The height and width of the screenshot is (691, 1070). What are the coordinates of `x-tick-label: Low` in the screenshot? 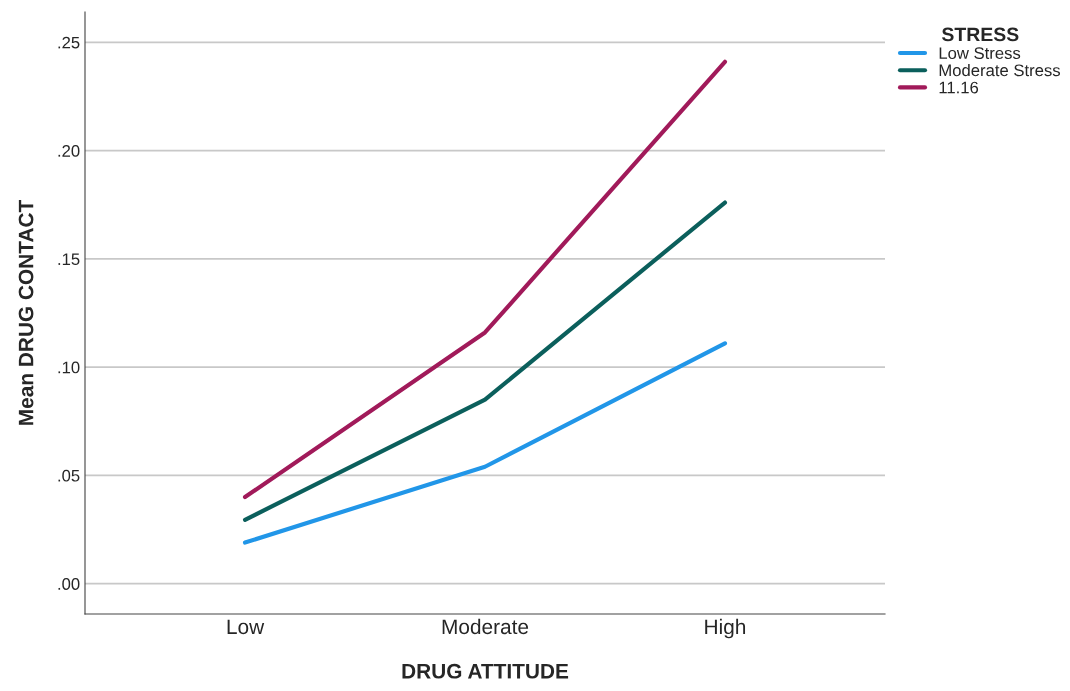 It's located at (246, 627).